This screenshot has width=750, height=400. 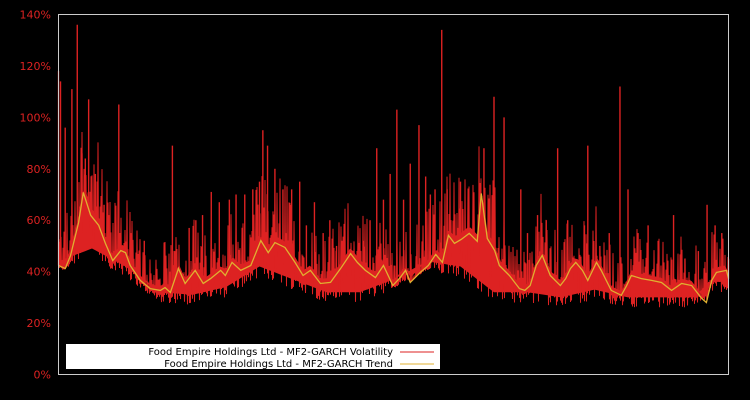 What do you see at coordinates (39, 220) in the screenshot?
I see `y-tick-label: 60%` at bounding box center [39, 220].